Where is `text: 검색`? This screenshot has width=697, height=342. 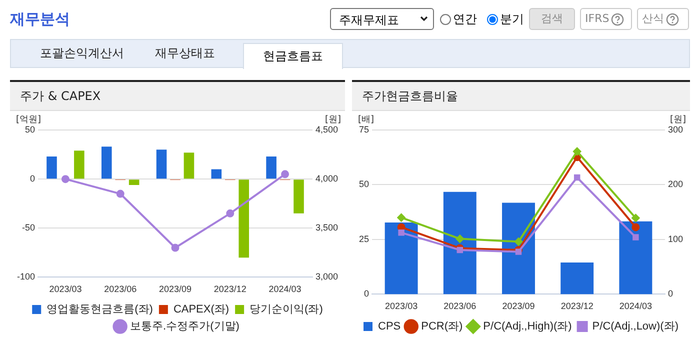 text: 검색 is located at coordinates (552, 19).